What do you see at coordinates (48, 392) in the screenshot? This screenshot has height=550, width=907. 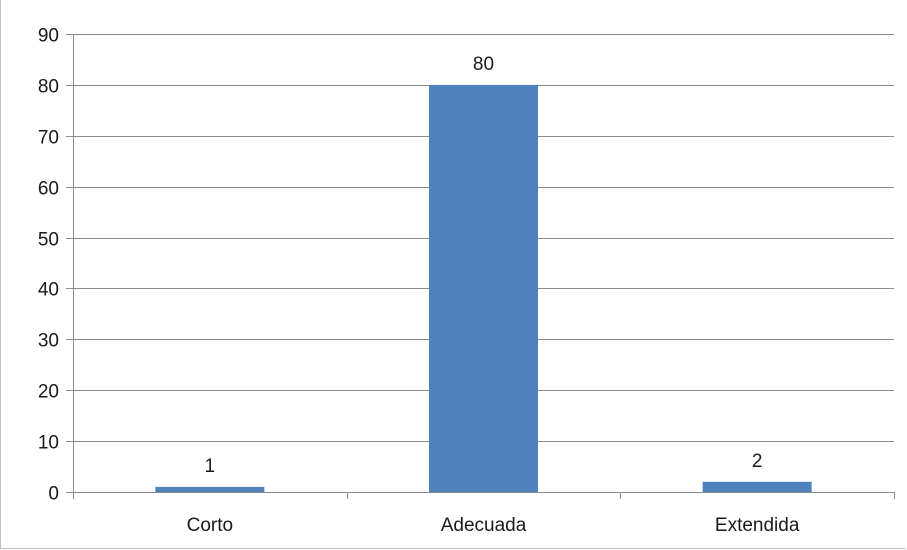 I see `y-tick-label: 20` at bounding box center [48, 392].